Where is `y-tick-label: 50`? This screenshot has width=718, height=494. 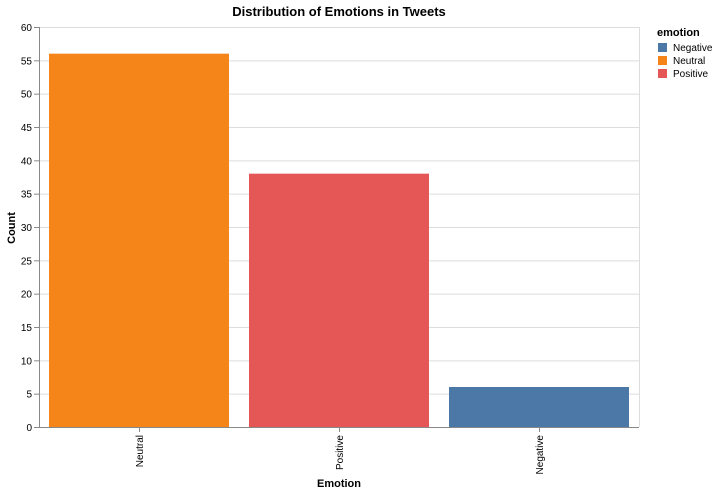
y-tick-label: 50 is located at coordinates (27, 95).